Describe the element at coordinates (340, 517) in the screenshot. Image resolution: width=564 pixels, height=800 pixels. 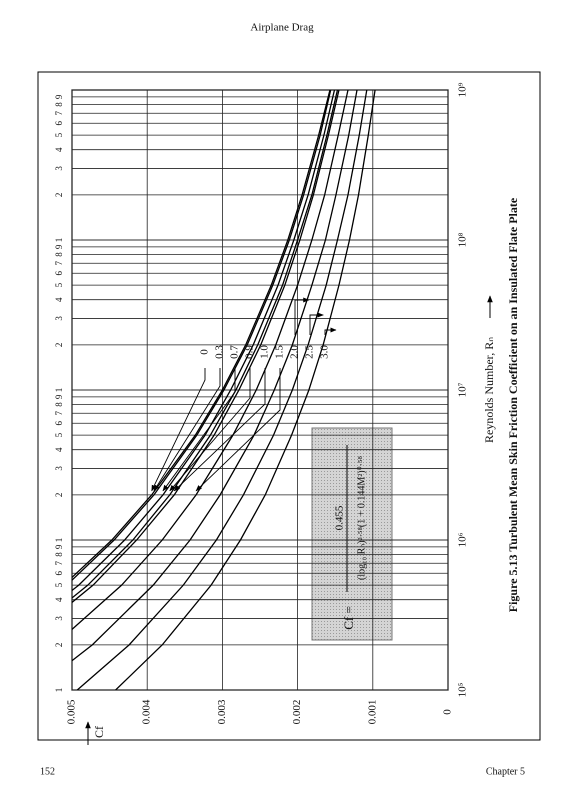
I see `formula-numerator: 0.455` at that location.